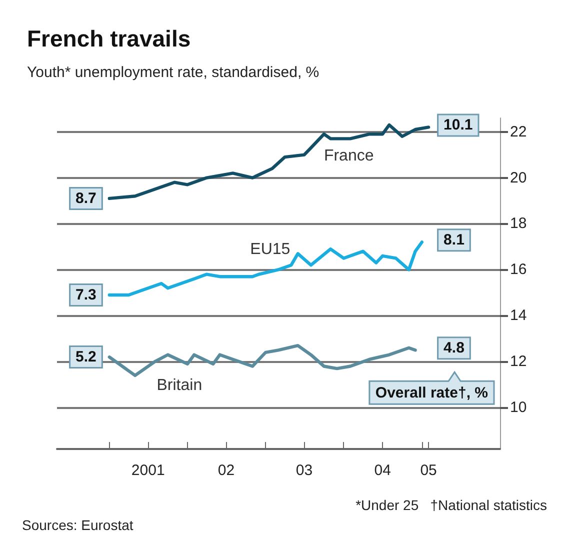 The width and height of the screenshot is (569, 546). I want to click on source-note: Sources: Eurostat, so click(78, 525).